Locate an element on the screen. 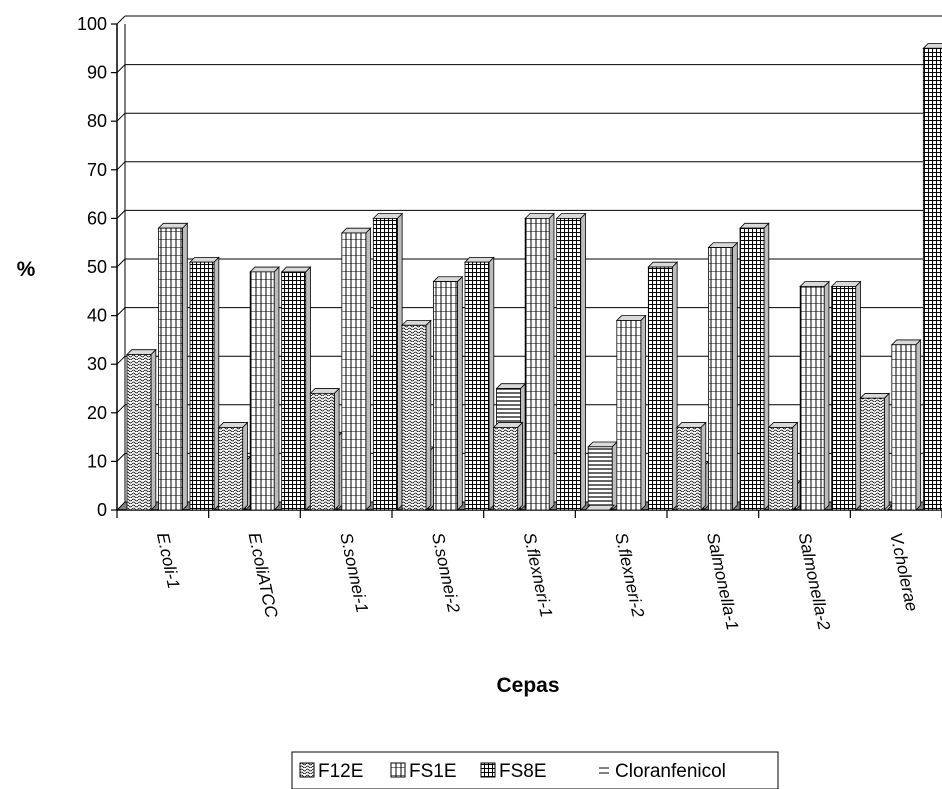 The height and width of the screenshot is (789, 942). y-tick-label: 40 is located at coordinates (97, 316).